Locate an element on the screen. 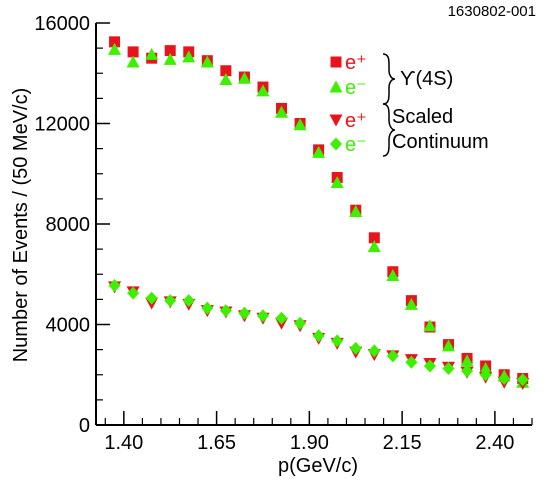 This screenshot has width=554, height=485. figure-id: 1630802-001 is located at coordinates (492, 11).